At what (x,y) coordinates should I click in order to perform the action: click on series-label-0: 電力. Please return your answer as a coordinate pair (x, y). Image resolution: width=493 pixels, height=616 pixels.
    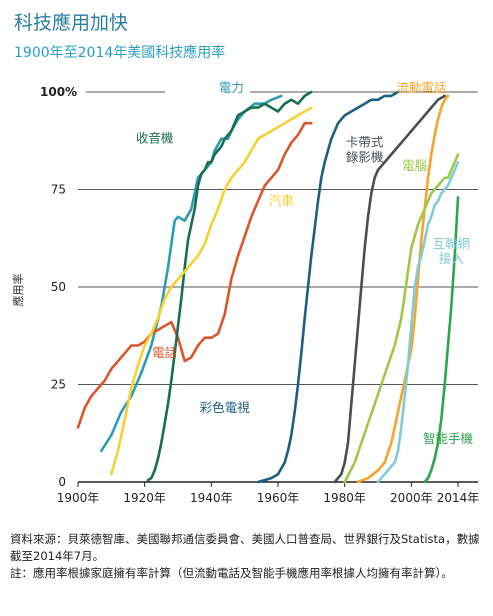
    Looking at the image, I should click on (231, 87).